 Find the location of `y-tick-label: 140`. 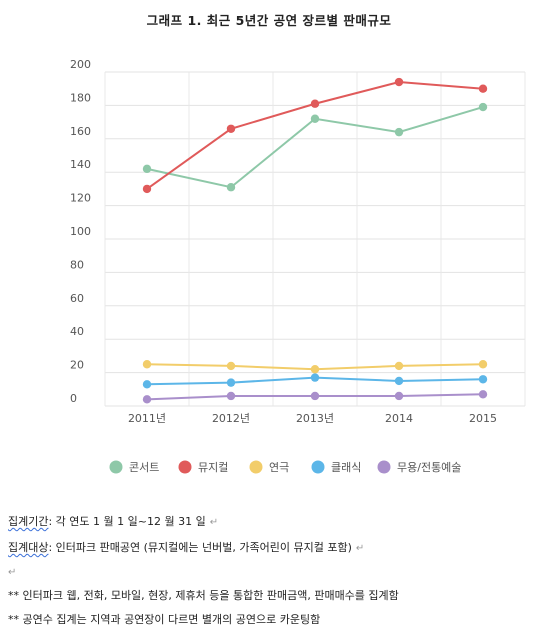

y-tick-label: 140 is located at coordinates (80, 164).